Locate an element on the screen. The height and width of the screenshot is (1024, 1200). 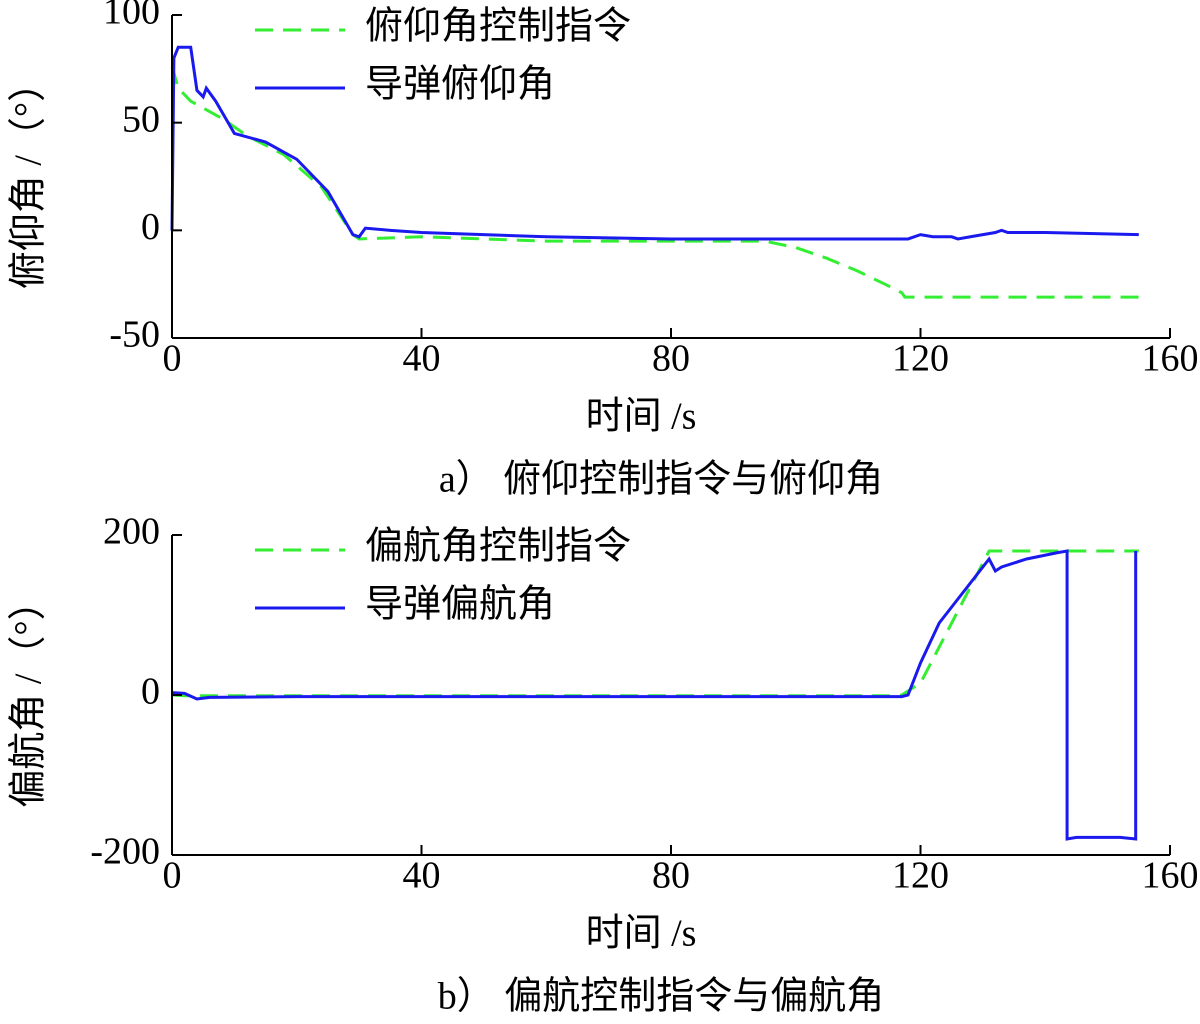
caption: b） 偏航控制指令与偏航角 is located at coordinates (661, 997).